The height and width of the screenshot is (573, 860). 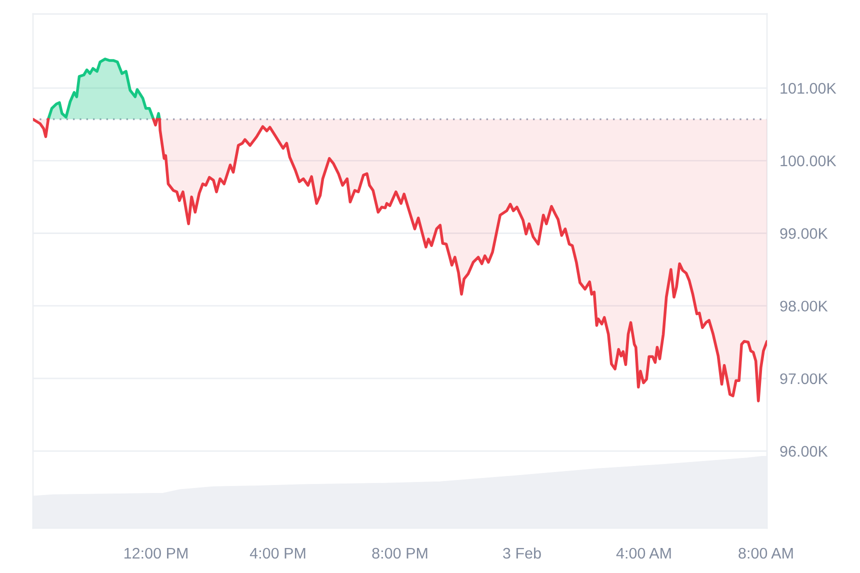 I want to click on y-tick-label: 96.00K, so click(x=804, y=451).